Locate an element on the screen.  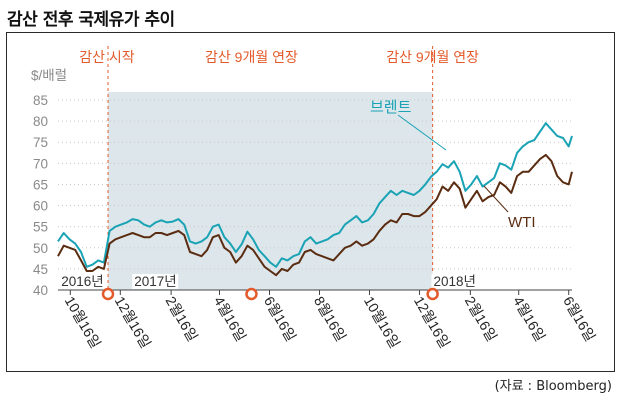
y-axis-label: $/배럴 is located at coordinates (49, 75).